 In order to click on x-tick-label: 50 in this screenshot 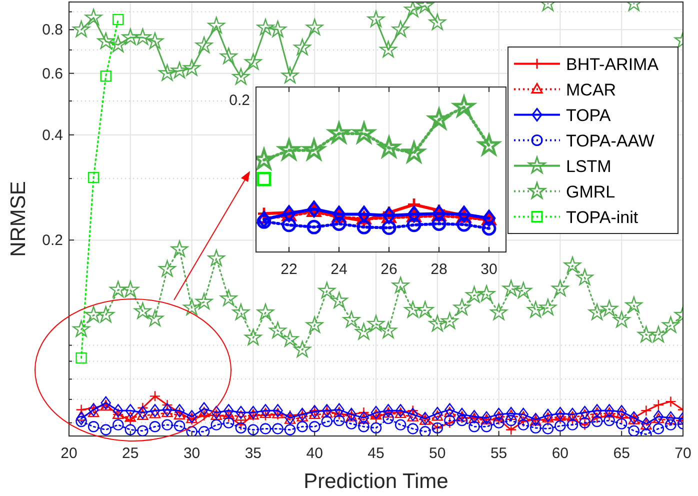, I will do `click(437, 453)`.